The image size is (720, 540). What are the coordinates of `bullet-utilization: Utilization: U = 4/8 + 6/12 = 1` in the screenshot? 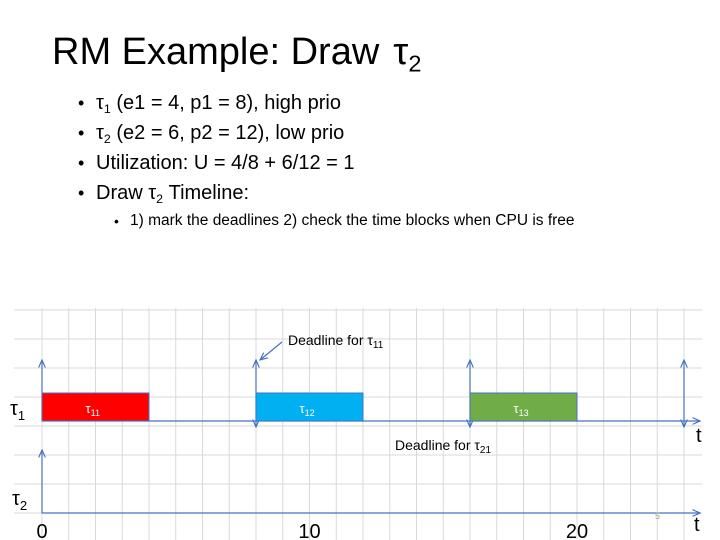 It's located at (326, 163).